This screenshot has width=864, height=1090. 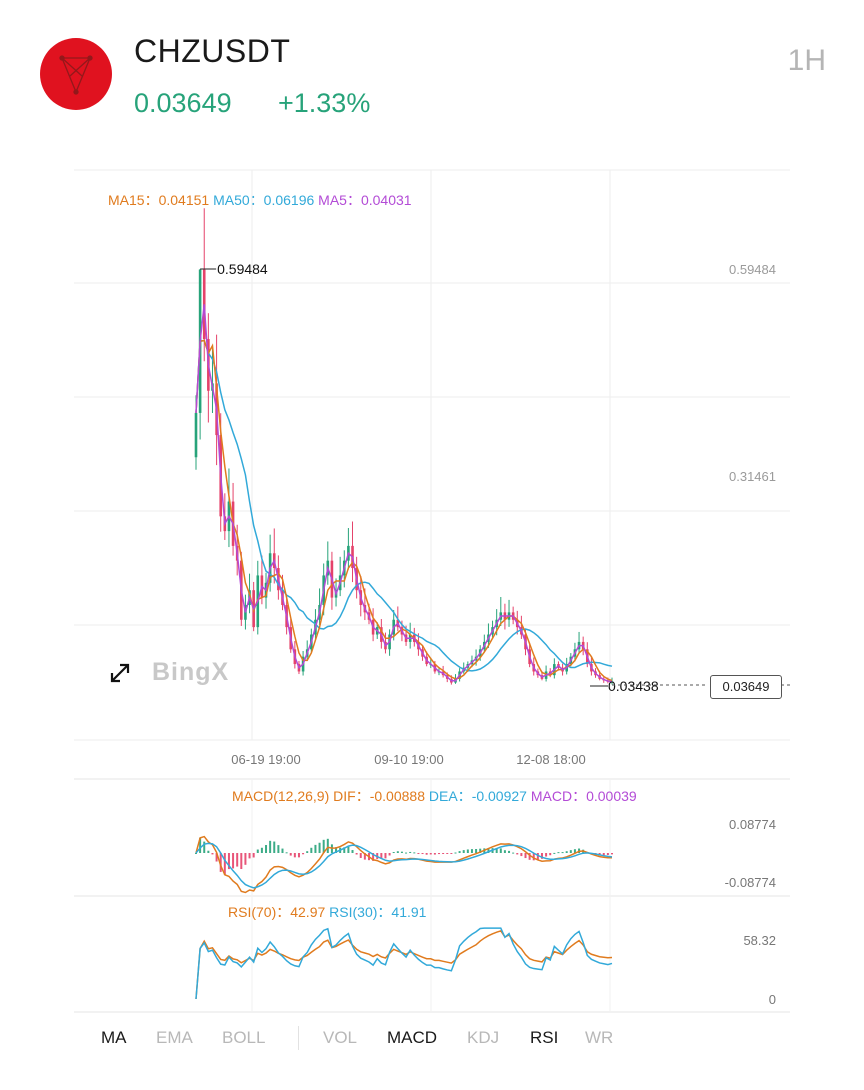 I want to click on y-tick-label: 0.31461, so click(x=752, y=476).